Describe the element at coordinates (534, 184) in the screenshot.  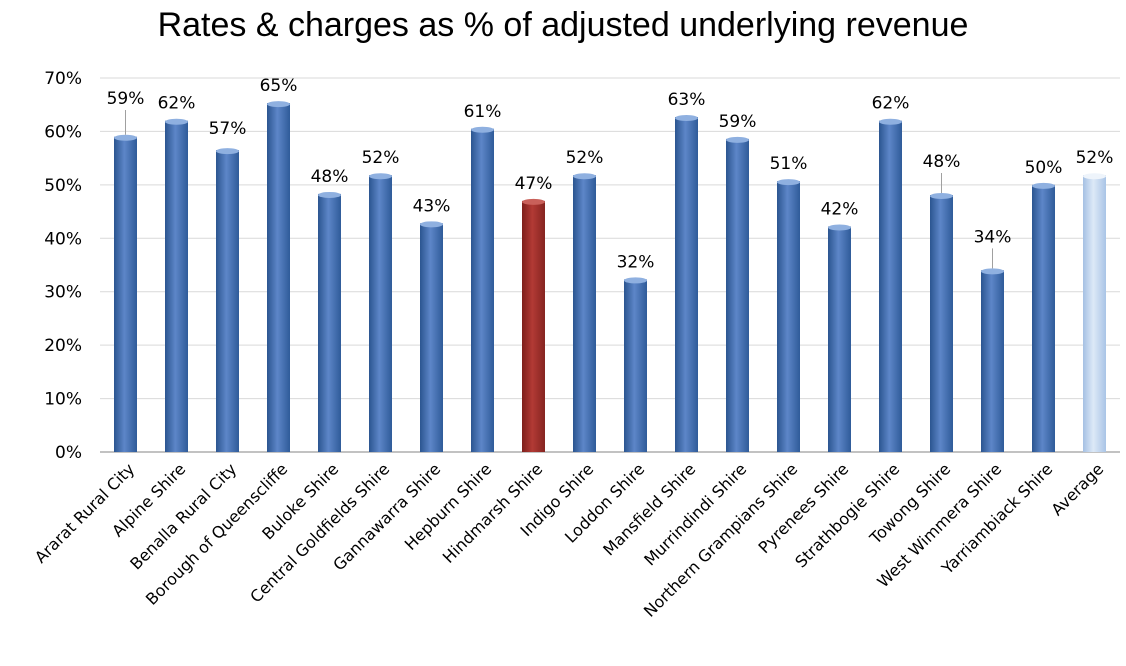
I see `data-label: 47%` at that location.